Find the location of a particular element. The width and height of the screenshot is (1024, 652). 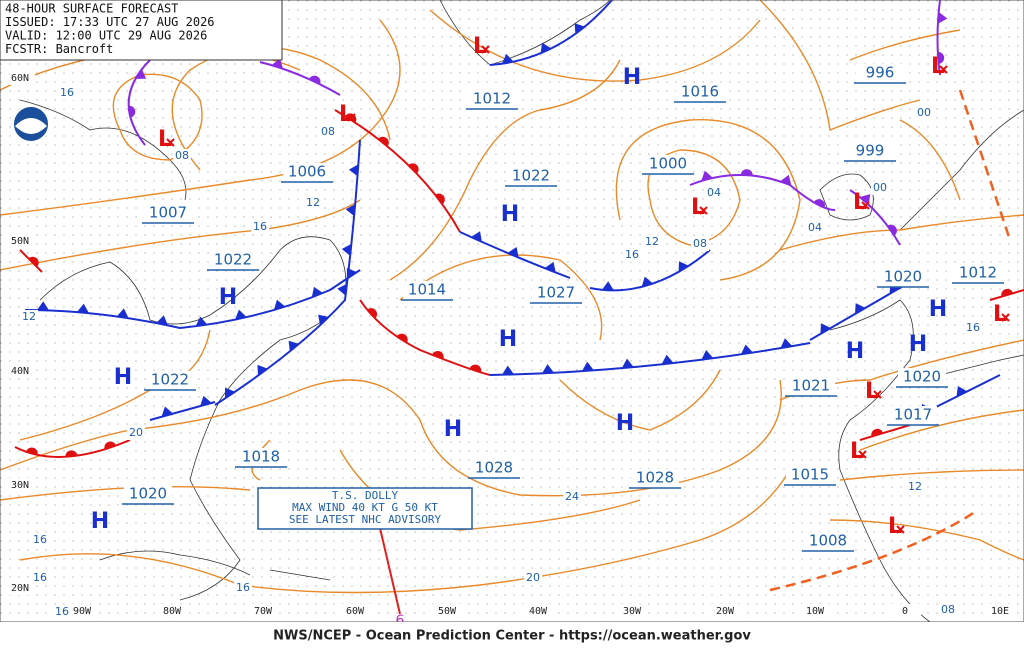

noaa-logo is located at coordinates (31, 124).